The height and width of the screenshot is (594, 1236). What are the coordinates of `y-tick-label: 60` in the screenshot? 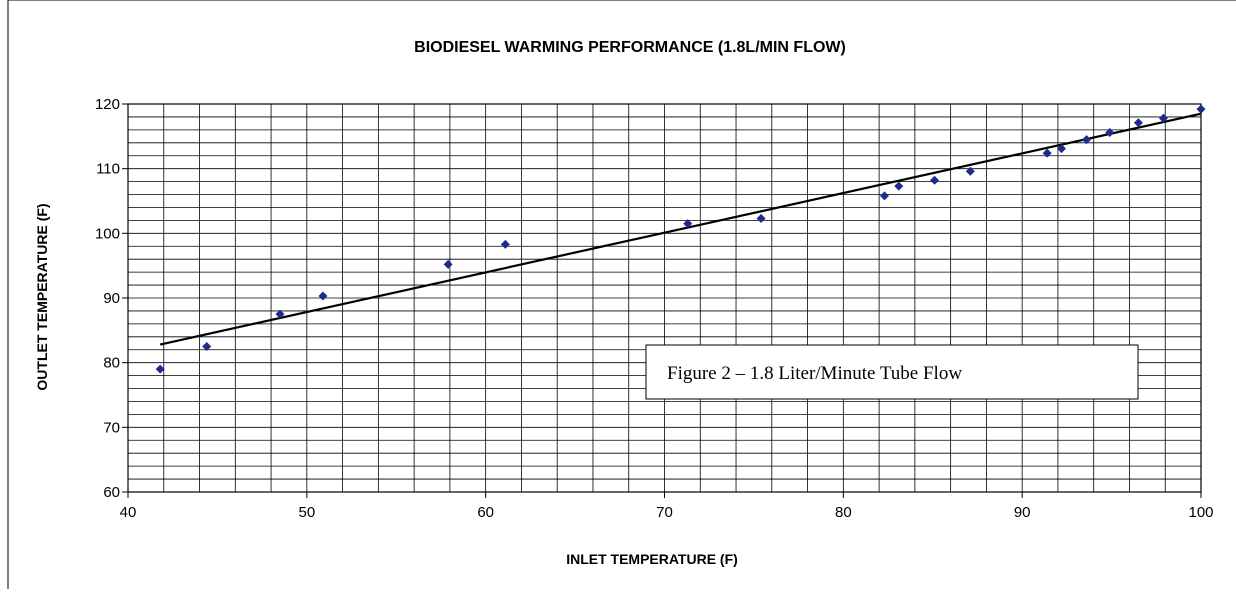 It's located at (111, 492).